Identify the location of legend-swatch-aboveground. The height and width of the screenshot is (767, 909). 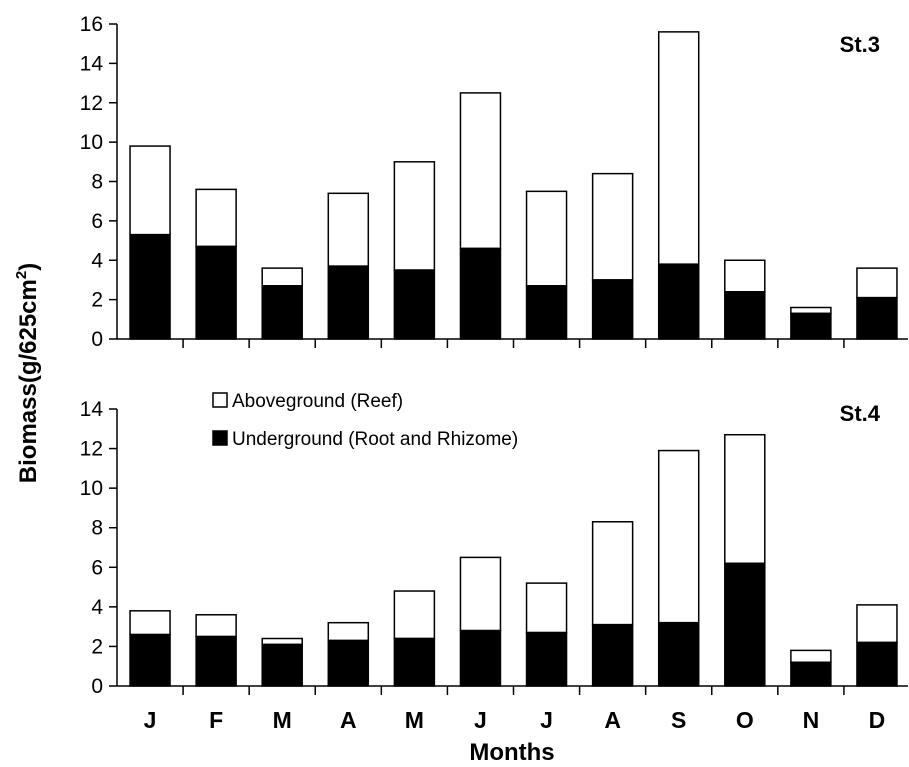
(220, 400).